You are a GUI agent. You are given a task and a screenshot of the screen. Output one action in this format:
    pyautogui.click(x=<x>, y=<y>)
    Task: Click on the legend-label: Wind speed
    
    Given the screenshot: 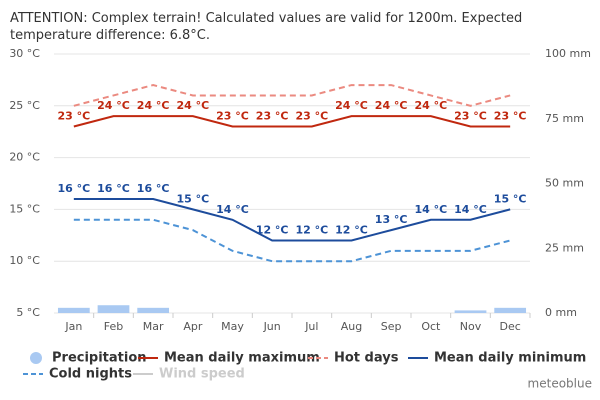 What is the action you would take?
    pyautogui.click(x=202, y=374)
    